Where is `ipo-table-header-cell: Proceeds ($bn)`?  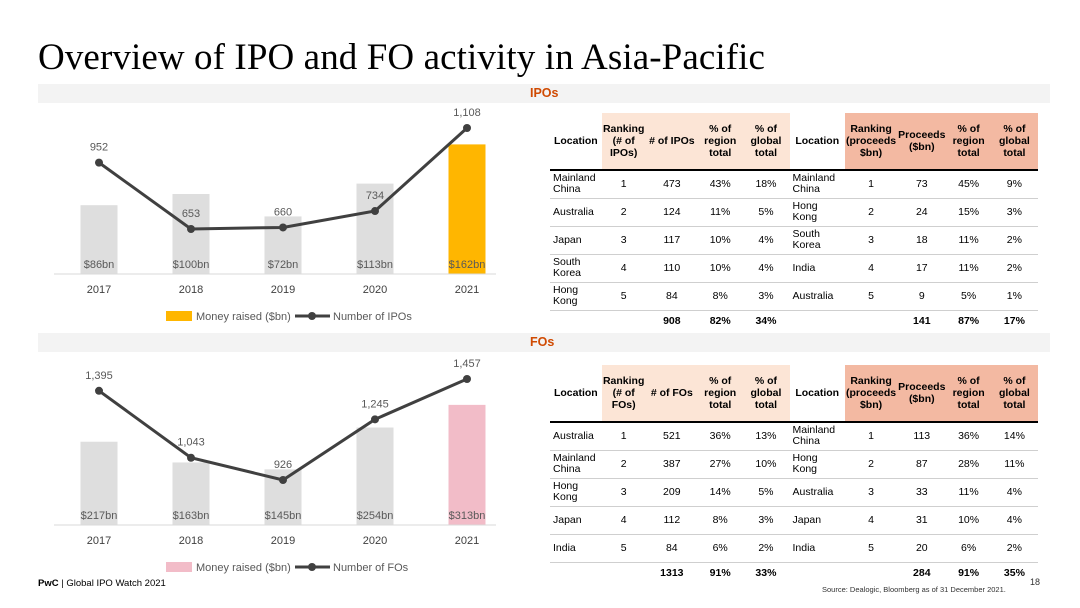
ipo-table-header-cell: Proceeds ($bn) is located at coordinates (922, 142).